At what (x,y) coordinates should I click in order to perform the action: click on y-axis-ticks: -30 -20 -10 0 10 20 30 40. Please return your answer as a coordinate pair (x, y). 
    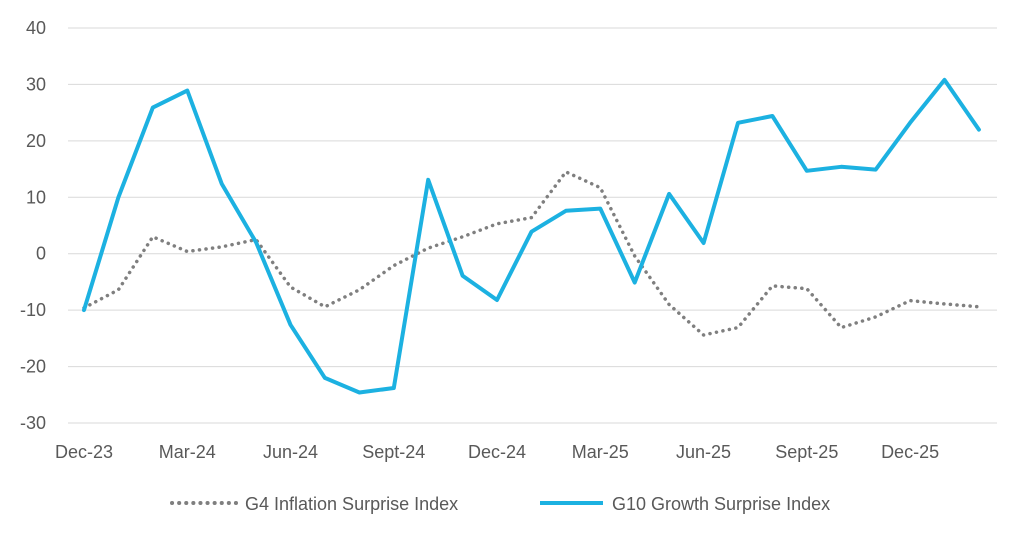
    Looking at the image, I should click on (33, 225).